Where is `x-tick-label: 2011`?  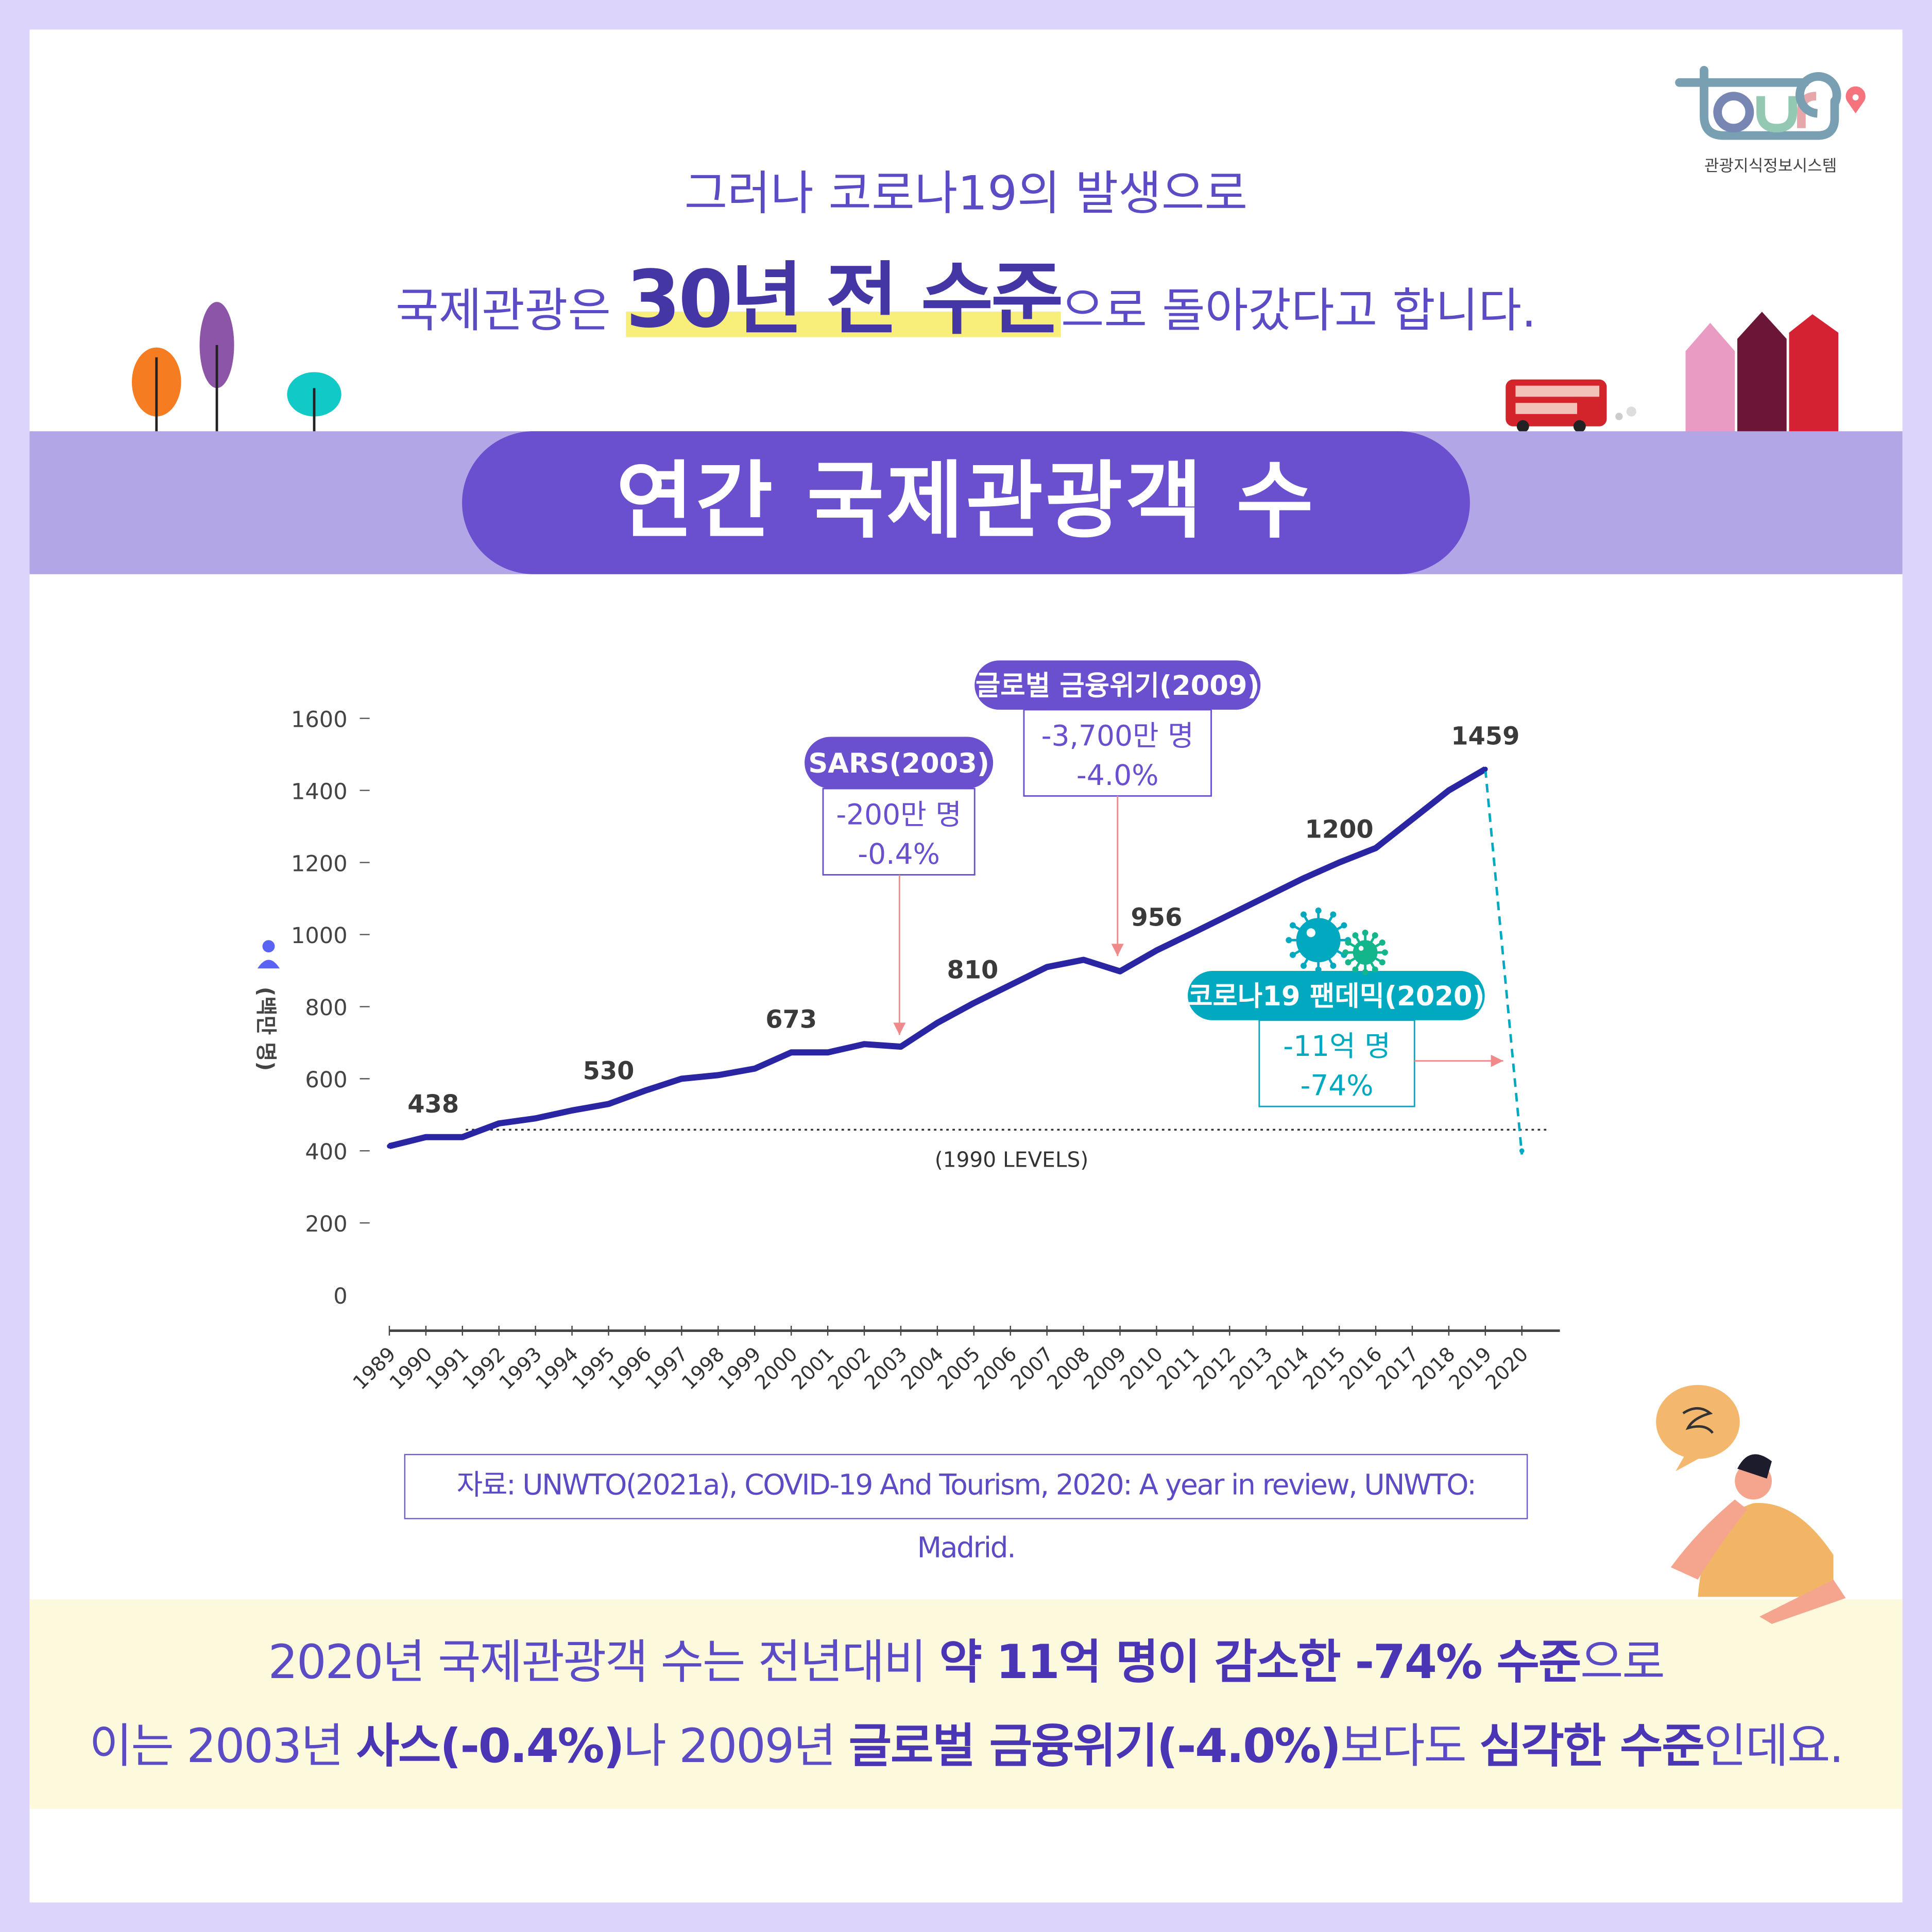
x-tick-label: 2011 is located at coordinates (1178, 1369).